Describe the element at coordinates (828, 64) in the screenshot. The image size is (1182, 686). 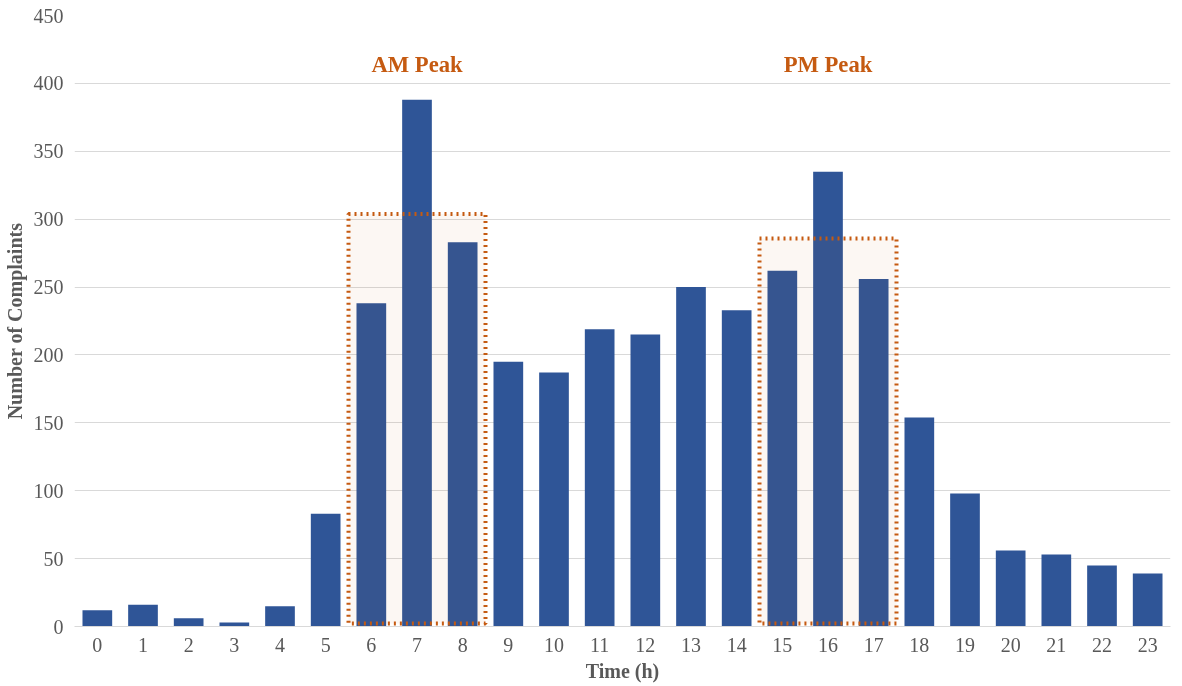
I see `band-label: PM Peak` at that location.